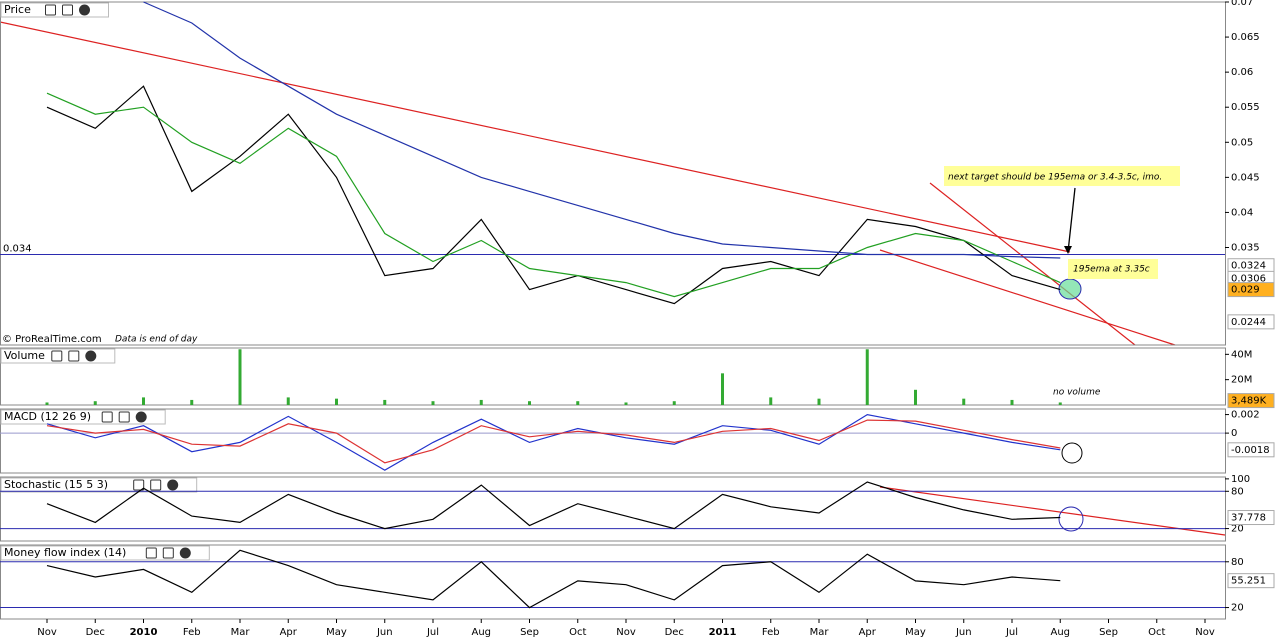 The image size is (1277, 641). I want to click on value-marker: 0.029, so click(1245, 290).